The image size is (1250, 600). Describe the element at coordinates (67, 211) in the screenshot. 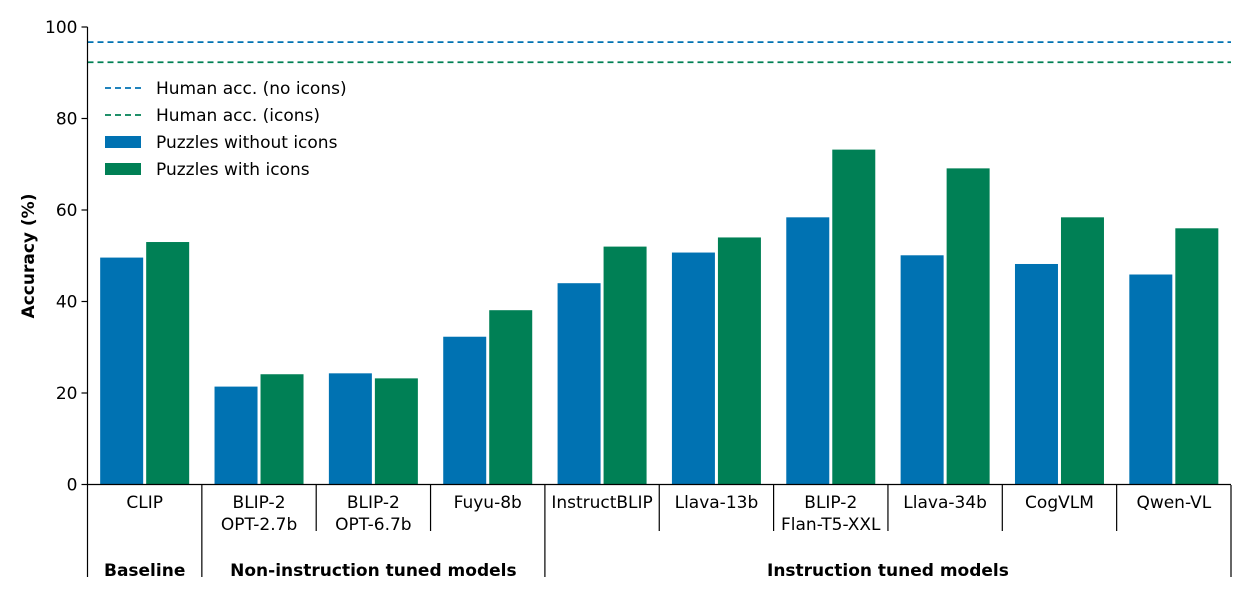

I see `y-tick-label: 60` at that location.